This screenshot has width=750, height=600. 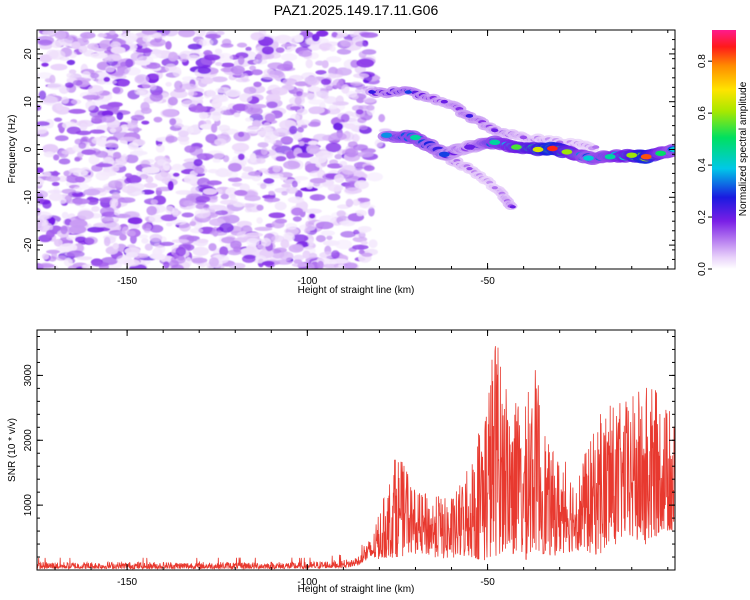 I want to click on x-tick-label: -100, so click(x=307, y=281).